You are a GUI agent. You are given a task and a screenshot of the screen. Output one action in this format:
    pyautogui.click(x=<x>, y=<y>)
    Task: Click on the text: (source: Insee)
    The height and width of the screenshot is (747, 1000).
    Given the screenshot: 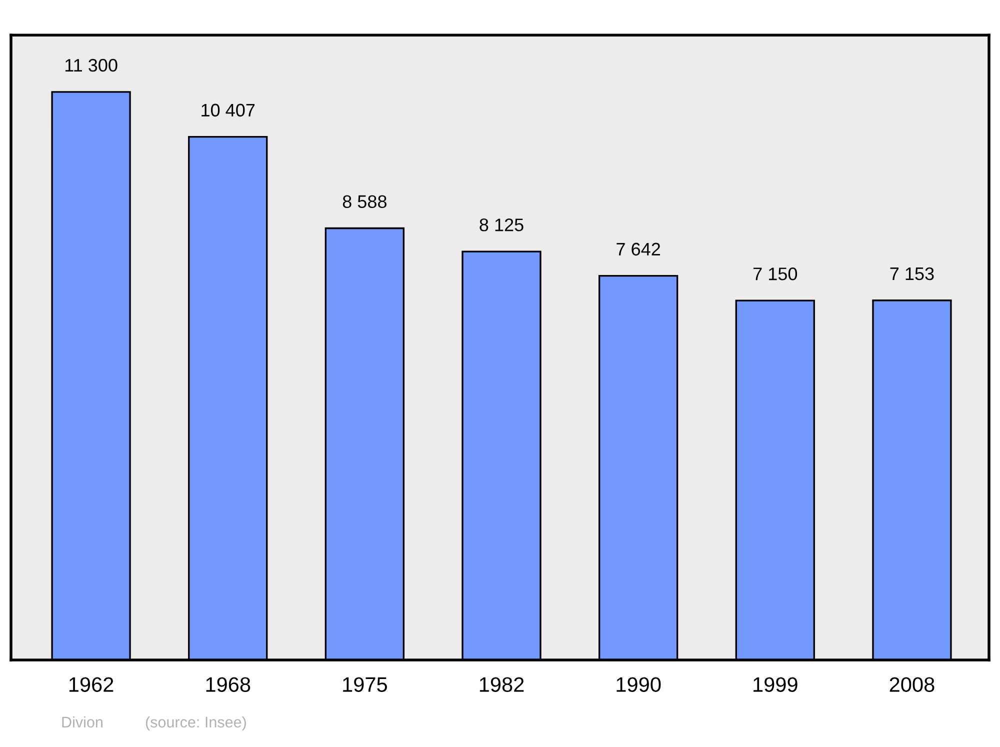 What is the action you would take?
    pyautogui.click(x=196, y=723)
    